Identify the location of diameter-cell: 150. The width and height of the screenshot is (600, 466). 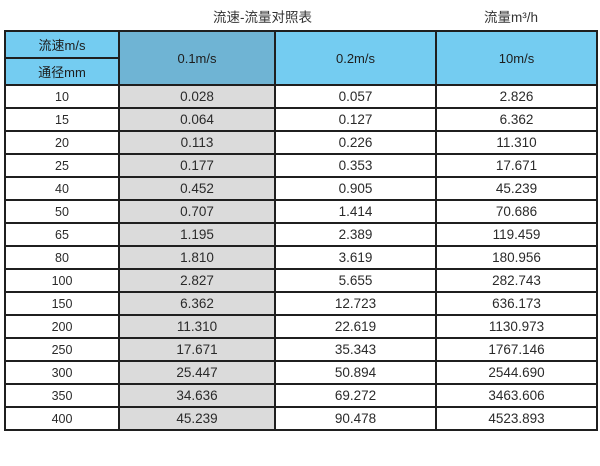
(62, 303).